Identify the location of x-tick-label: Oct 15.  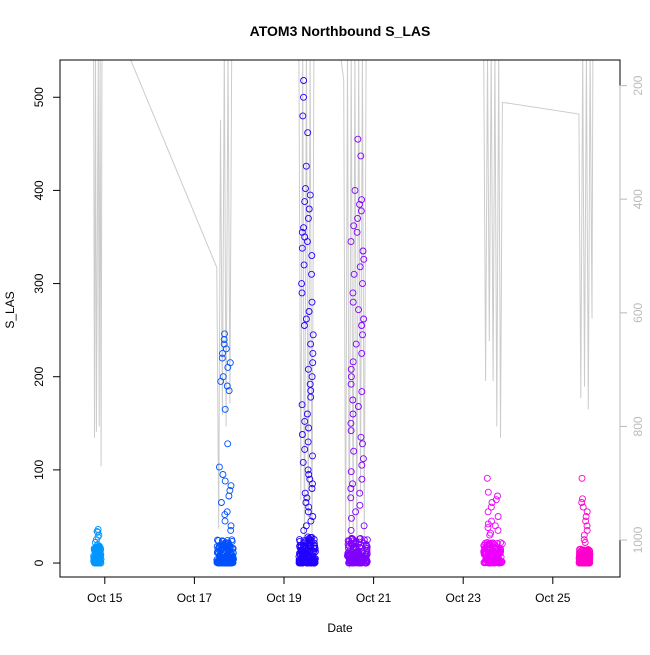
(105, 598).